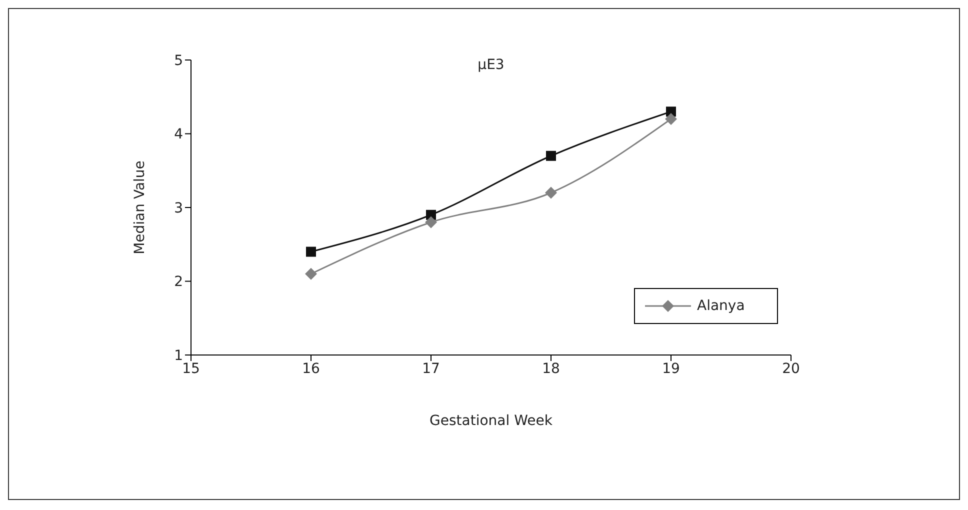 The width and height of the screenshot is (968, 510). Describe the element at coordinates (431, 368) in the screenshot. I see `x-tick-label: 17` at that location.